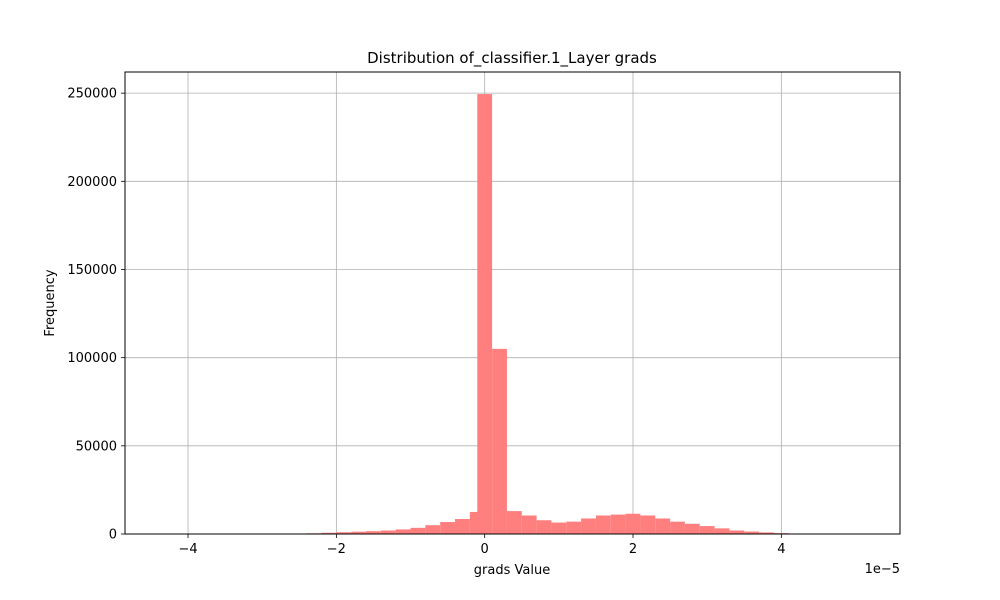 This screenshot has width=1000, height=600. I want to click on x-tick-label: −4, so click(187, 549).